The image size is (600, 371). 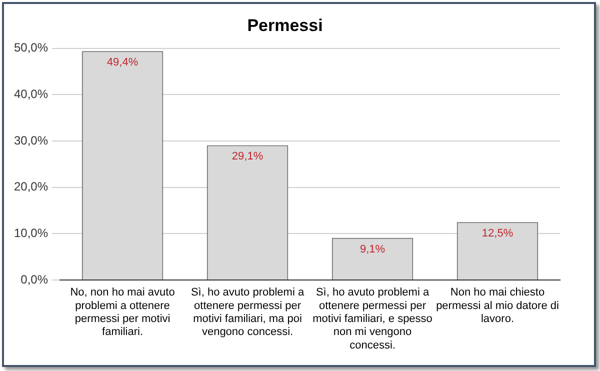 What do you see at coordinates (497, 306) in the screenshot?
I see `x-tick-label: Non ho mai chiesto permessi al mio datore di lavoro.` at bounding box center [497, 306].